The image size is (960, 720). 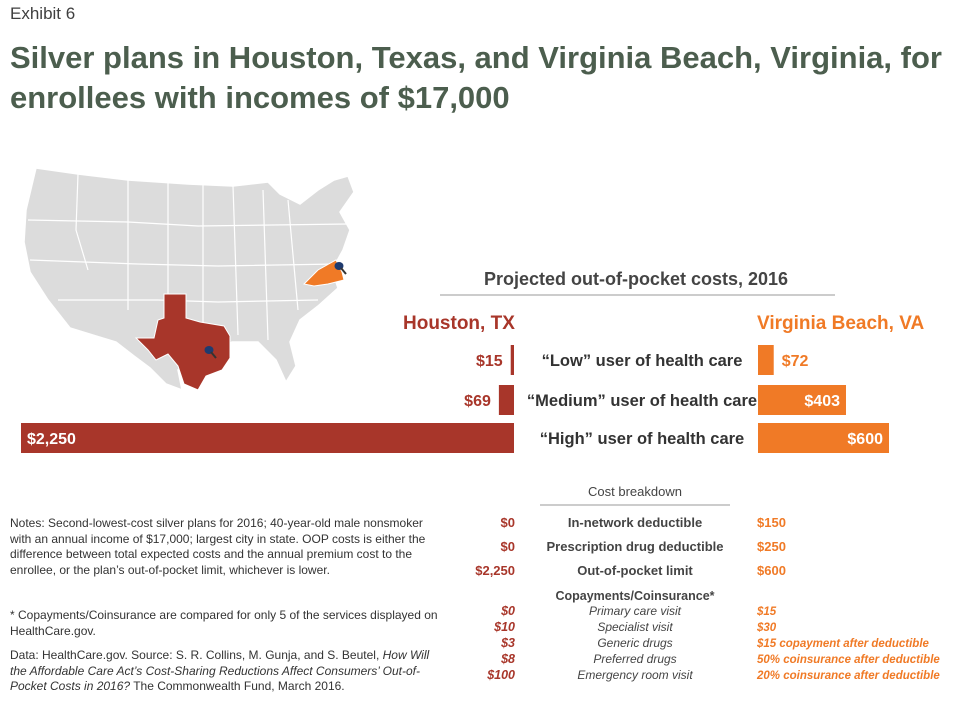 I want to click on breakdown-label: In-network deductible, so click(x=635, y=522).